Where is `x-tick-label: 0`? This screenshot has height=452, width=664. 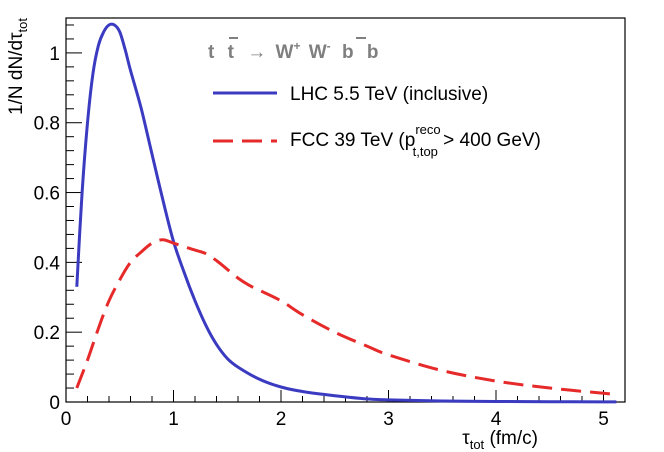 x-tick-label: 0 is located at coordinates (66, 419).